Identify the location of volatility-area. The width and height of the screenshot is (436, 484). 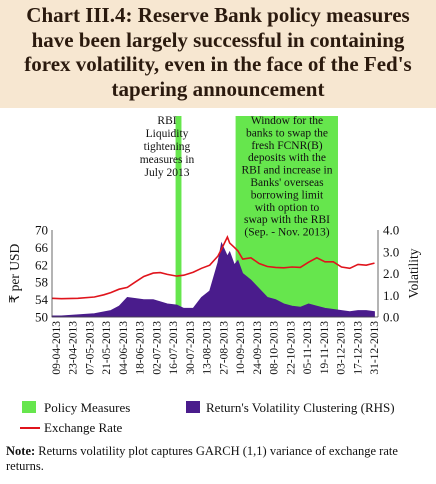
(213, 279).